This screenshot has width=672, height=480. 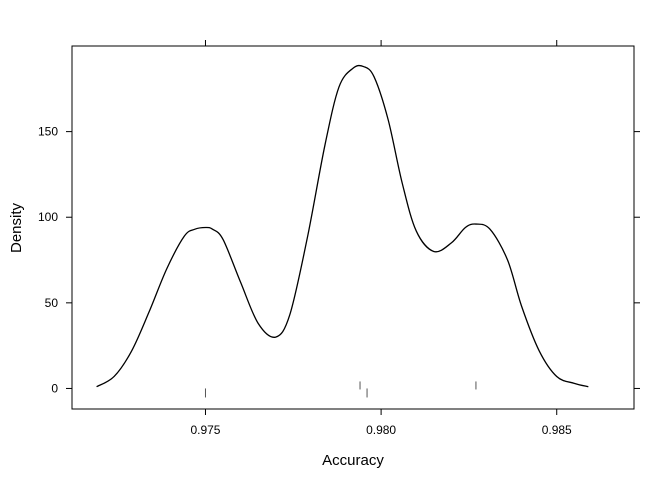 What do you see at coordinates (16, 227) in the screenshot?
I see `y-axis-title: Density` at bounding box center [16, 227].